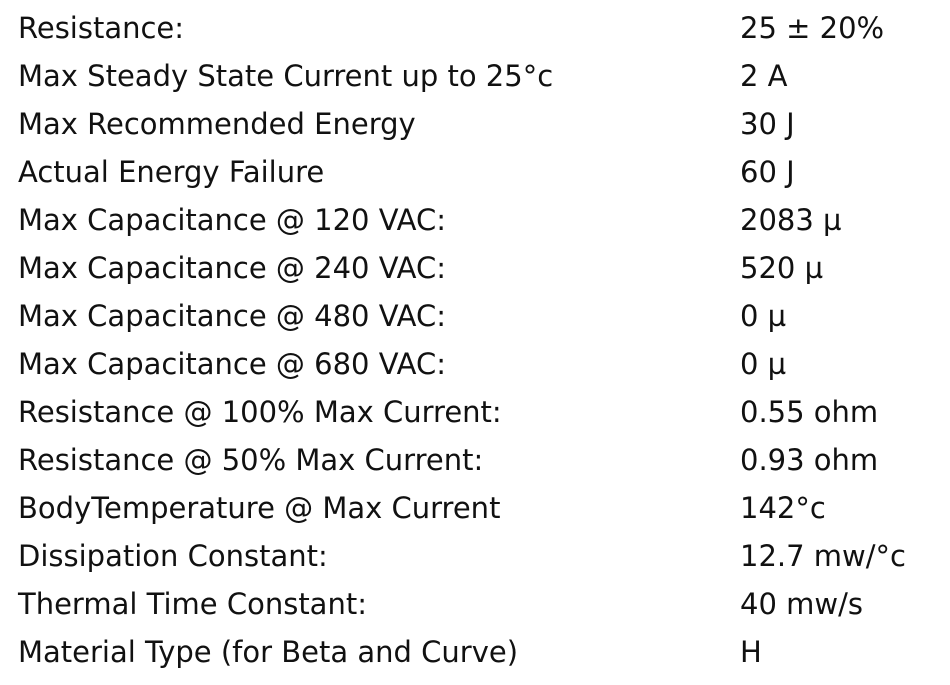 The image size is (950, 685). Describe the element at coordinates (809, 460) in the screenshot. I see `spec-value: 0.93 ohm` at that location.